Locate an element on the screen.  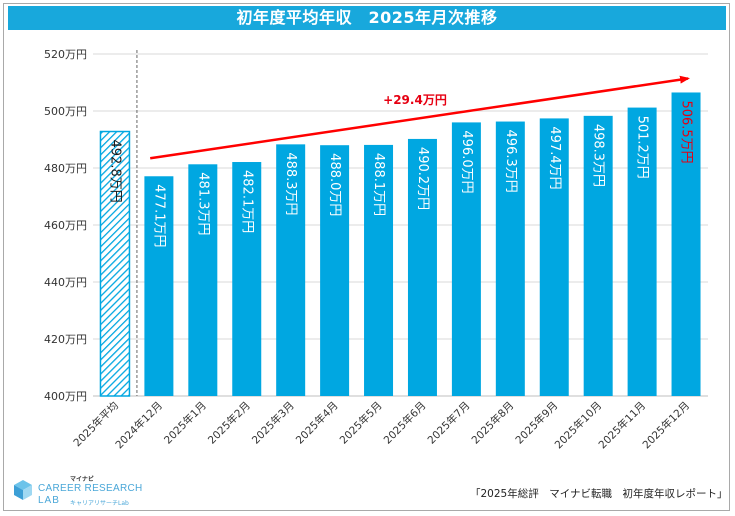
source-note: 「2025年総評 マイナビ転職 初年度年収レポート」 is located at coordinates (599, 494).